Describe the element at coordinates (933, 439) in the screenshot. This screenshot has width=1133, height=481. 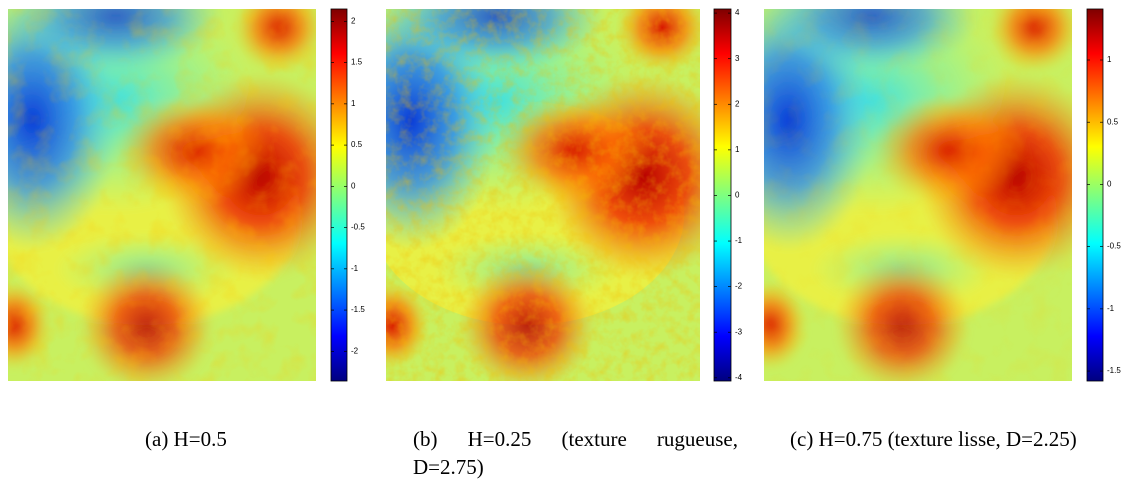
I see `caption: (c) H=0.75 (texture lisse, D=2.25)` at that location.